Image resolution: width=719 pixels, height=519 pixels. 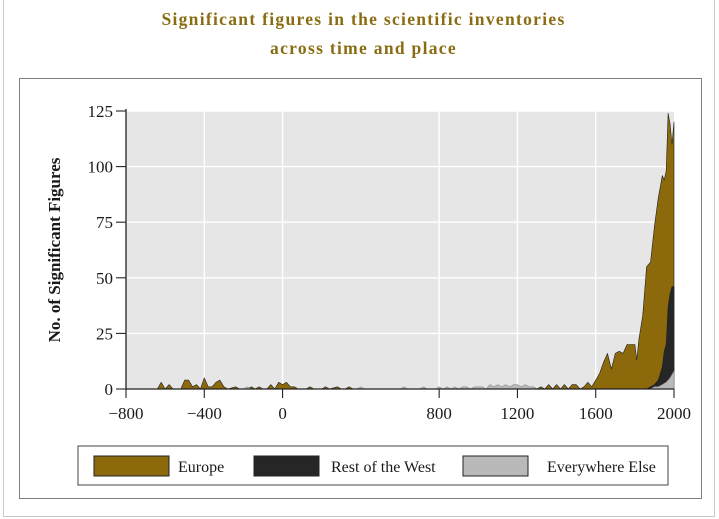 What do you see at coordinates (282, 413) in the screenshot?
I see `x-tick-label: 0` at bounding box center [282, 413].